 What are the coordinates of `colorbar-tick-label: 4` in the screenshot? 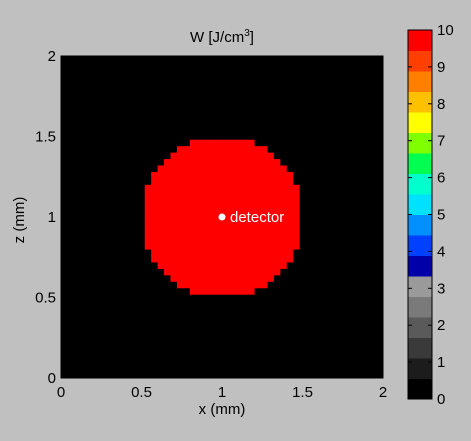 It's located at (441, 251).